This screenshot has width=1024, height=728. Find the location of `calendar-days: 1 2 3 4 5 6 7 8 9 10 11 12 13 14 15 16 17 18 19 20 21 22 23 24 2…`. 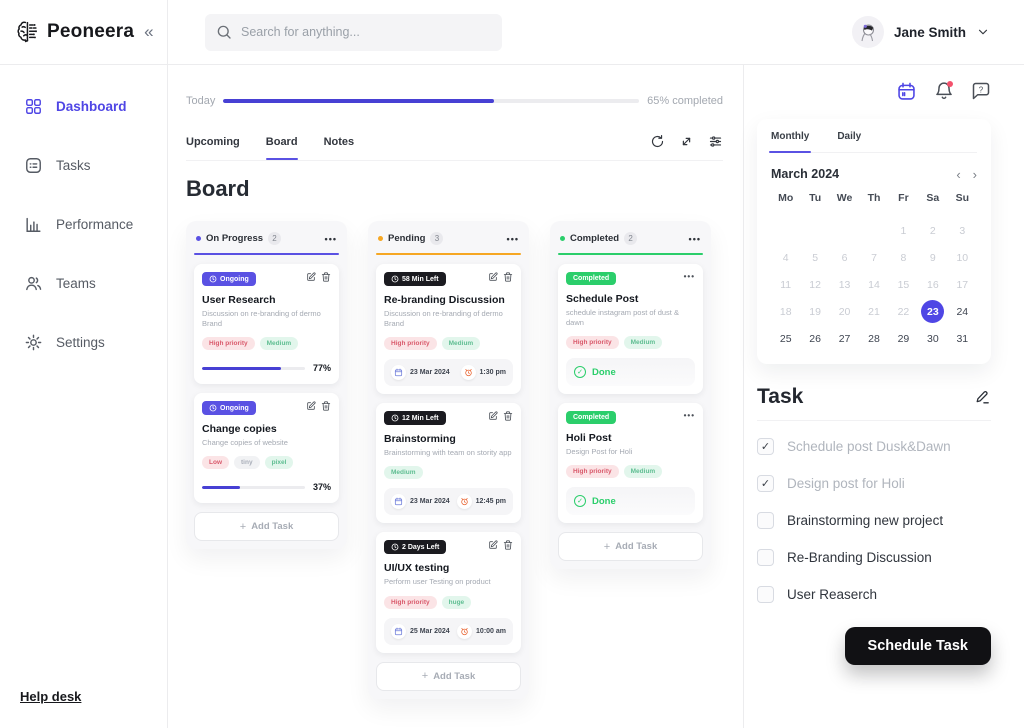

calendar-days: 1 2 3 4 5 6 7 8 9 10 11 12 13 14 15 16 17 18 19 20 21 22 23 24 2… is located at coordinates (874, 284).